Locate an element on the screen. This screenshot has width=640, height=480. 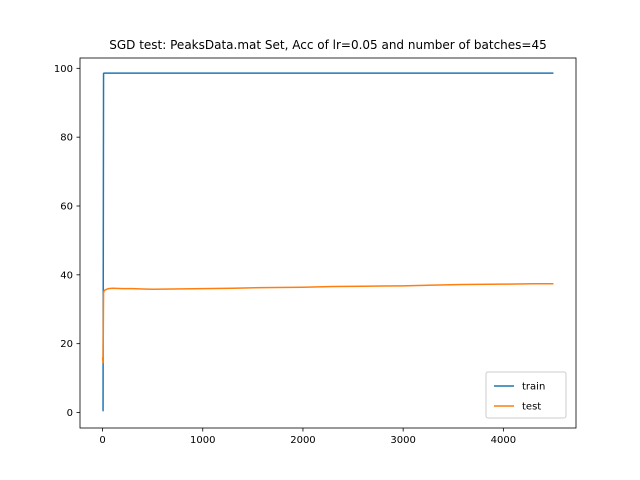
y-tick-label: 0 is located at coordinates (70, 413).